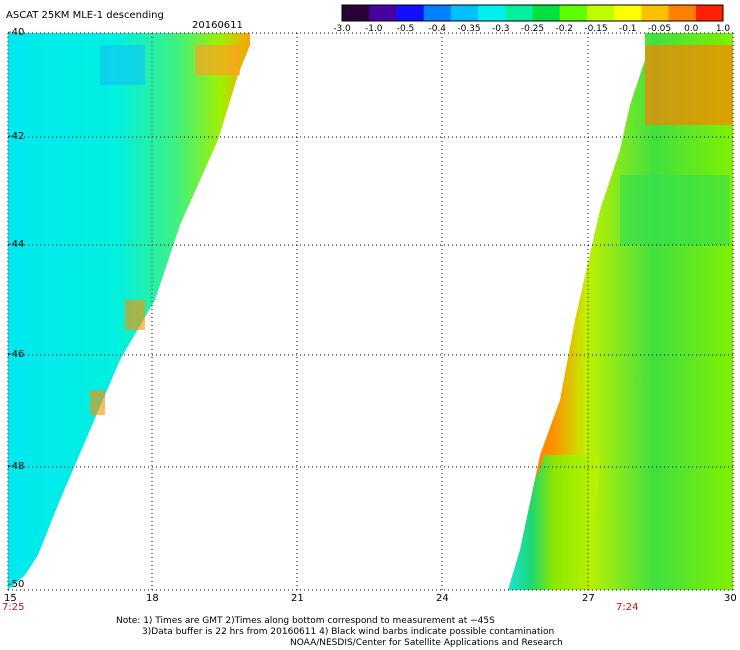  I want to click on lat-label: -44, so click(16, 244).